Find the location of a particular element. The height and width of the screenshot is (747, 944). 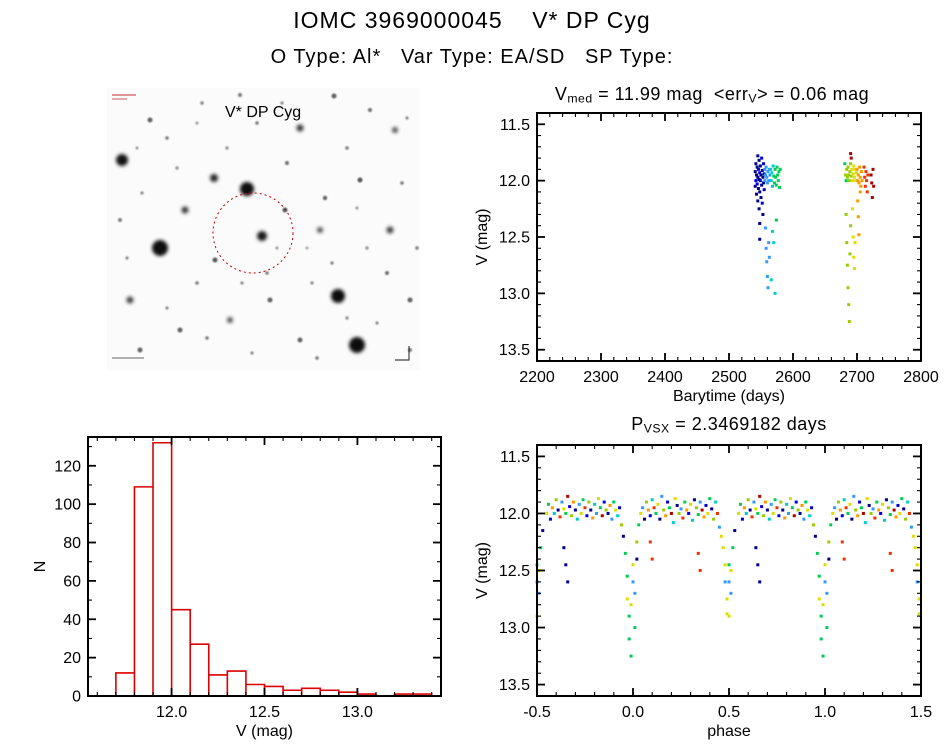

svg-text: 2300 is located at coordinates (601, 377).